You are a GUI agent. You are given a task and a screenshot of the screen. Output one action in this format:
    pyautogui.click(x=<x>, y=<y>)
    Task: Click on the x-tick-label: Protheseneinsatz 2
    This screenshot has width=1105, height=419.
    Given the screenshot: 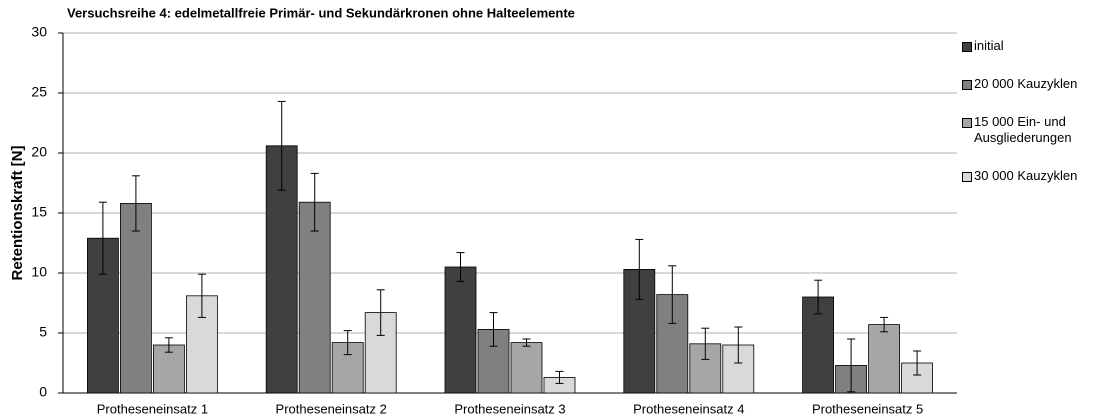 What is the action you would take?
    pyautogui.click(x=331, y=408)
    